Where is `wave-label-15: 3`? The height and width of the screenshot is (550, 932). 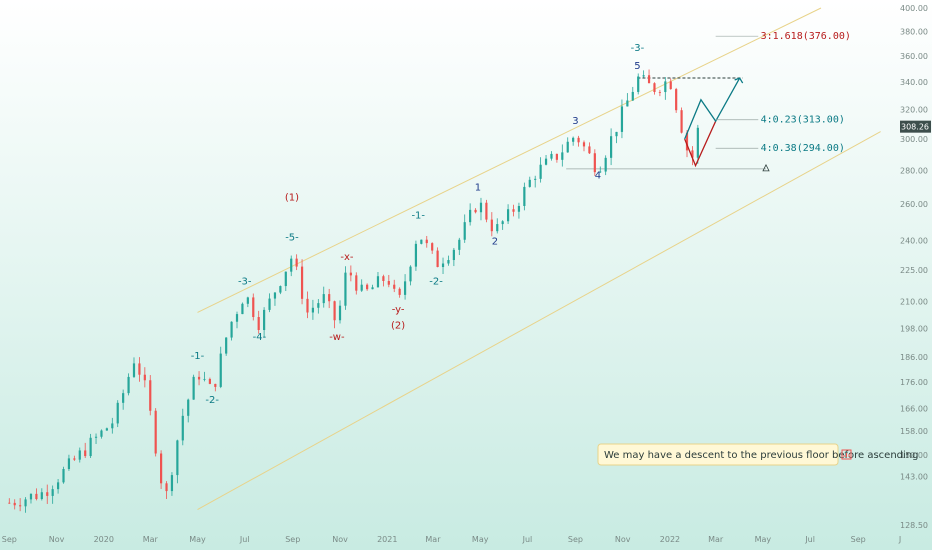
wave-label-15: 3 is located at coordinates (575, 121).